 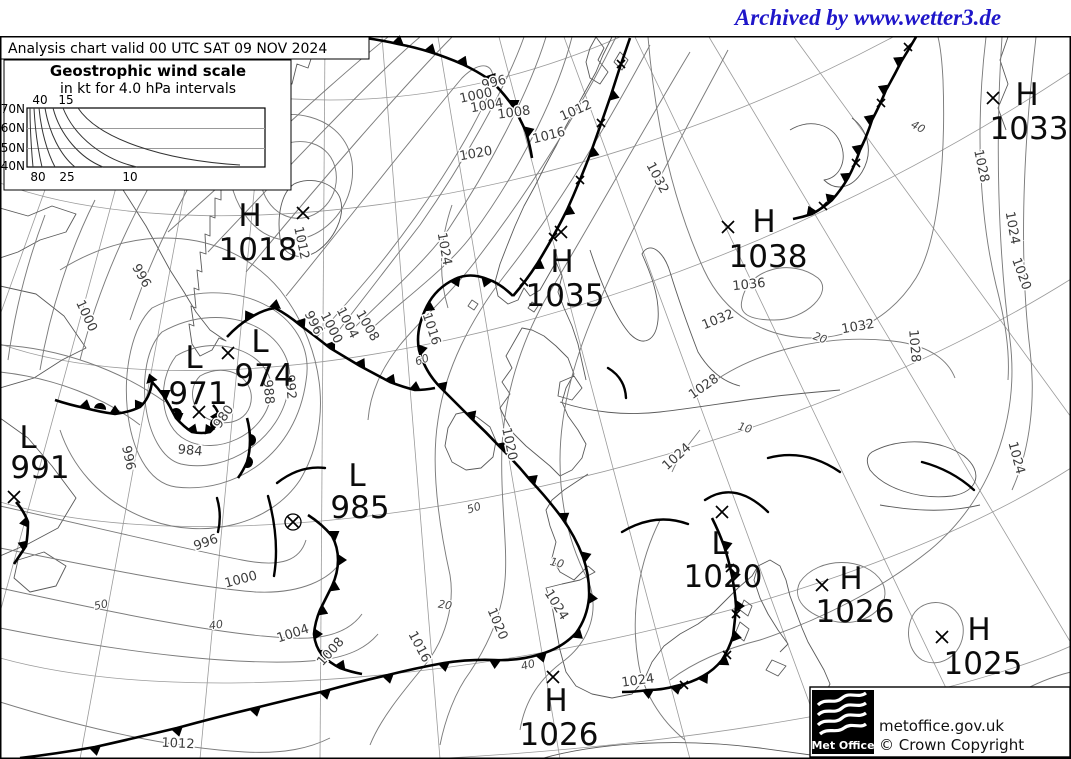 I want to click on wind-scale-lat-50n: 50N, so click(x=13, y=148).